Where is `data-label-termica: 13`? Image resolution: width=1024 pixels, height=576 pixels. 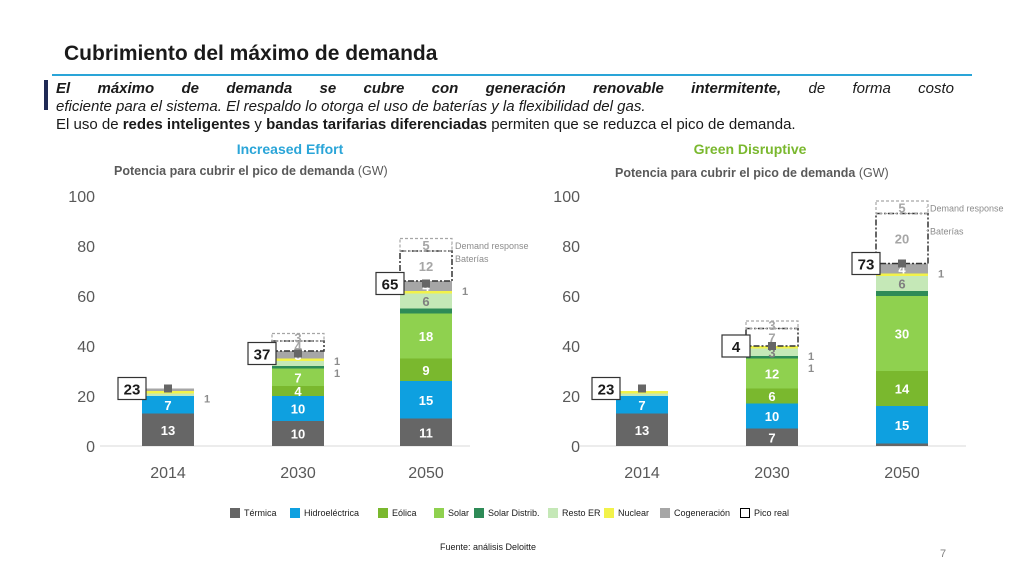
data-label-termica: 13 is located at coordinates (642, 430).